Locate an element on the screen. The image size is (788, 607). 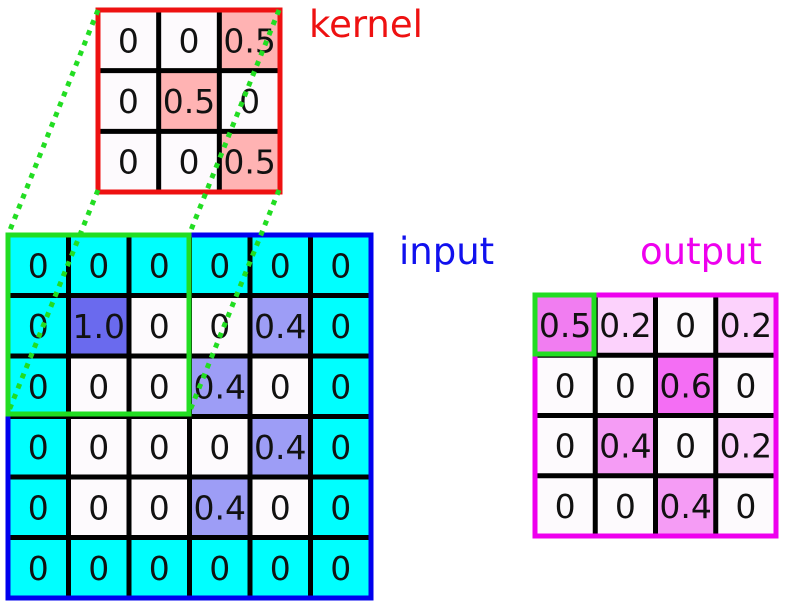
kernel-cell: 0.5 is located at coordinates (249, 161).